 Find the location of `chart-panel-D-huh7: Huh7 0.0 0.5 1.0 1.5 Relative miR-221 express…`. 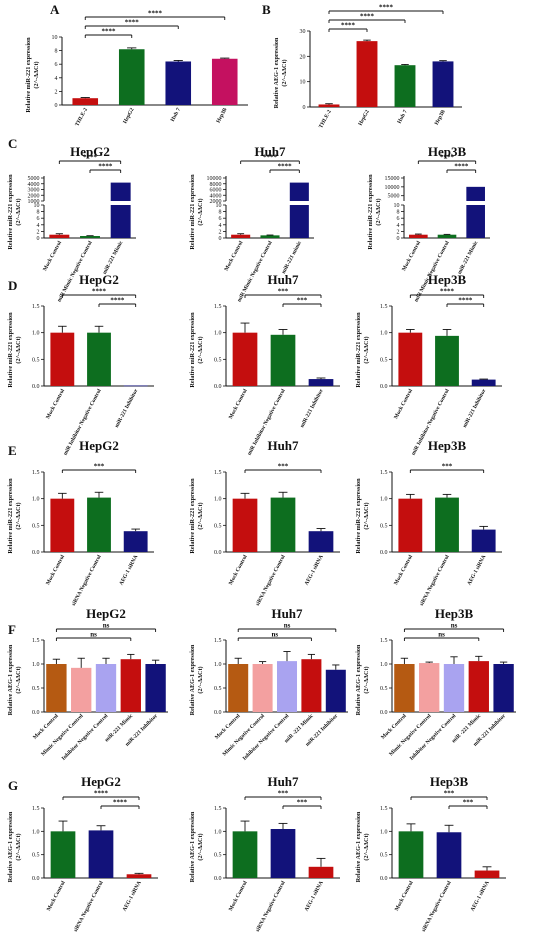

chart-panel-D-huh7: Huh7 0.0 0.5 1.0 1.5 Relative miR-221 express… is located at coordinates (264, 364).